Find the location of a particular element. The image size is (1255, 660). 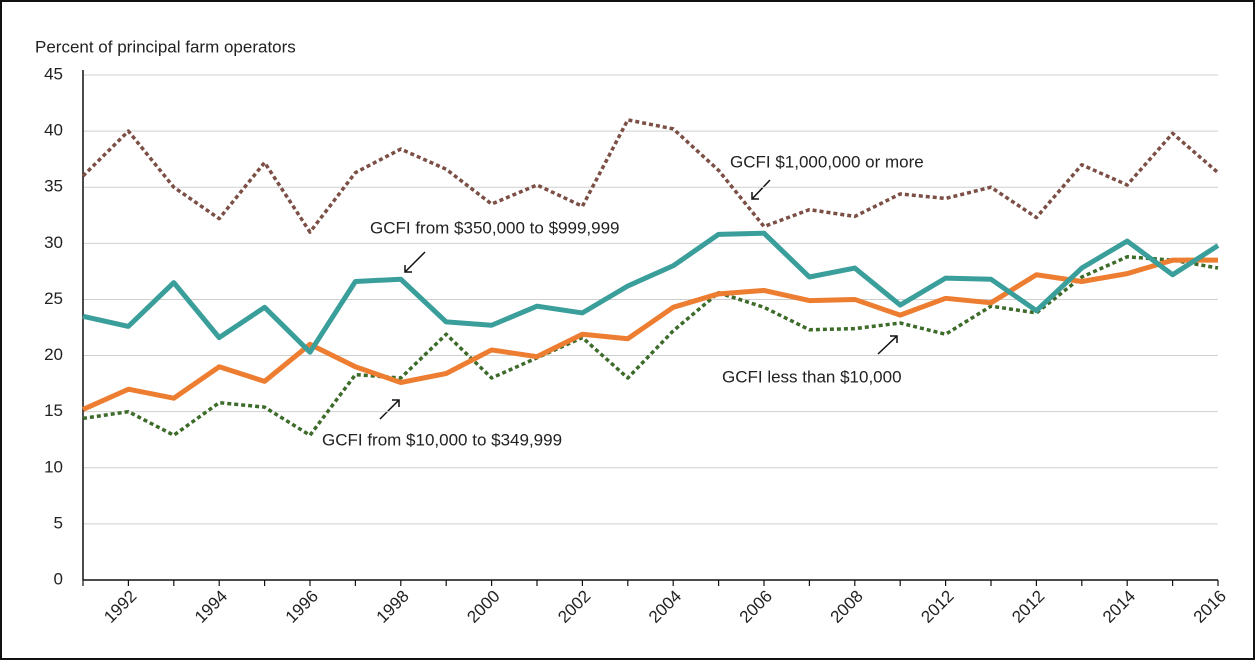

y-tick-label: 0 is located at coordinates (58, 578).